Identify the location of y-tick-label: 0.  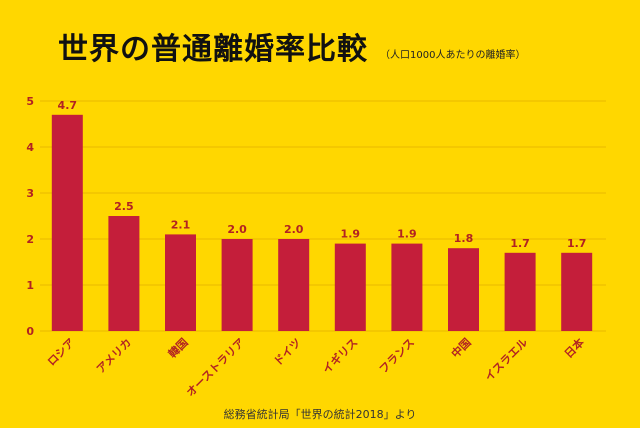
(30, 331).